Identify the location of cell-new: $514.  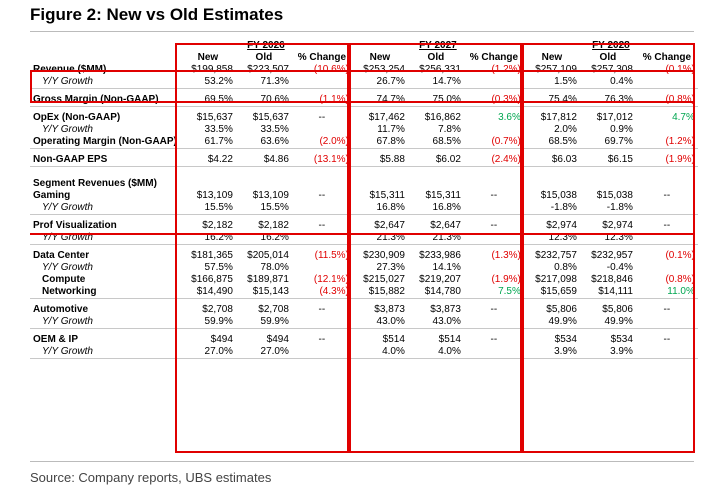
(393, 339).